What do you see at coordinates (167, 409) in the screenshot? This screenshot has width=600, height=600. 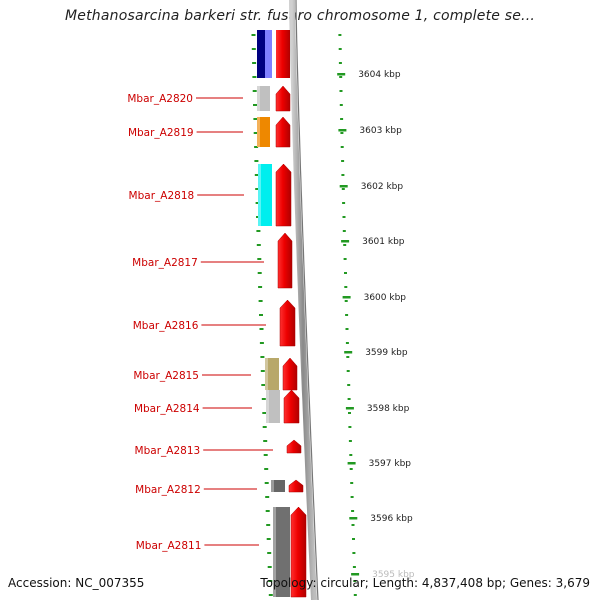 I see `gene-label: Mbar_A2814` at bounding box center [167, 409].